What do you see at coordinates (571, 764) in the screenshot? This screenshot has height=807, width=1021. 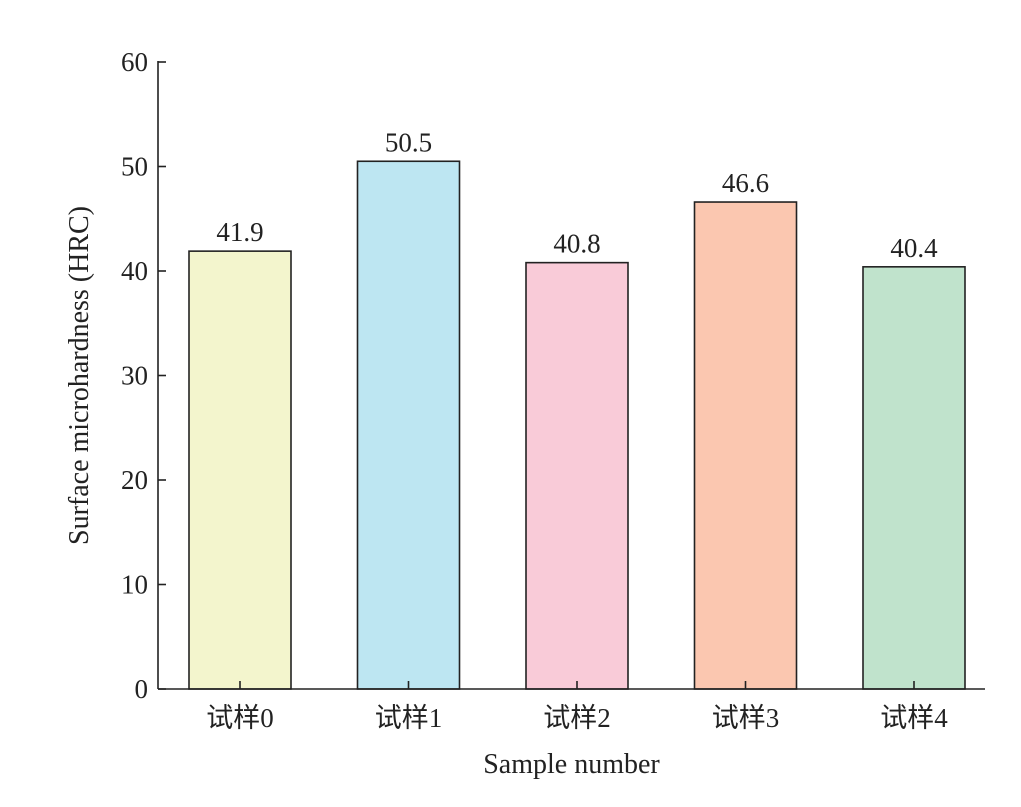 I see `x-axis-title: Sample number` at bounding box center [571, 764].